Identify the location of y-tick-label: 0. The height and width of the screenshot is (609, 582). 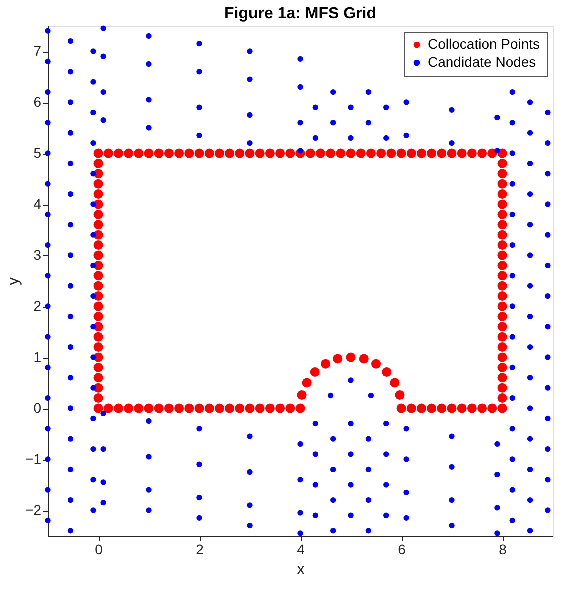
(38, 408).